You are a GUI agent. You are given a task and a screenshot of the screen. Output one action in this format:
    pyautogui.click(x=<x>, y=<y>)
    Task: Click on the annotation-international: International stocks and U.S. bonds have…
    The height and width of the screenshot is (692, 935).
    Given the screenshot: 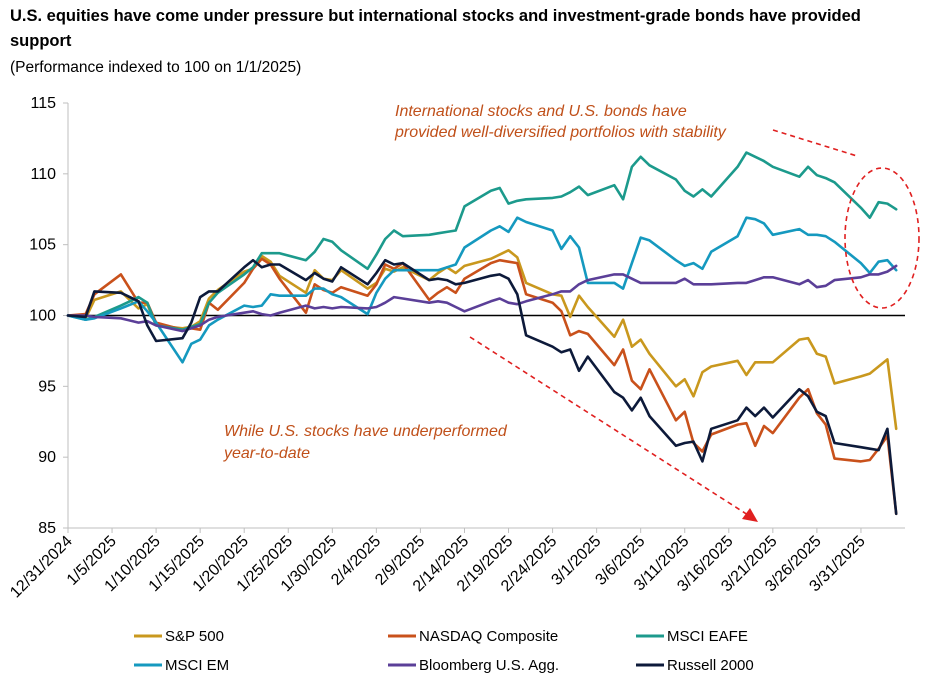 What is the action you would take?
    pyautogui.click(x=560, y=122)
    